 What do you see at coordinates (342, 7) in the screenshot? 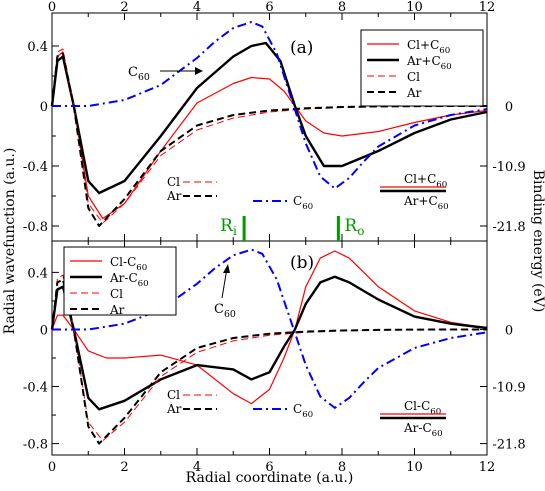
I see `top-x-tick-label: 8` at bounding box center [342, 7].